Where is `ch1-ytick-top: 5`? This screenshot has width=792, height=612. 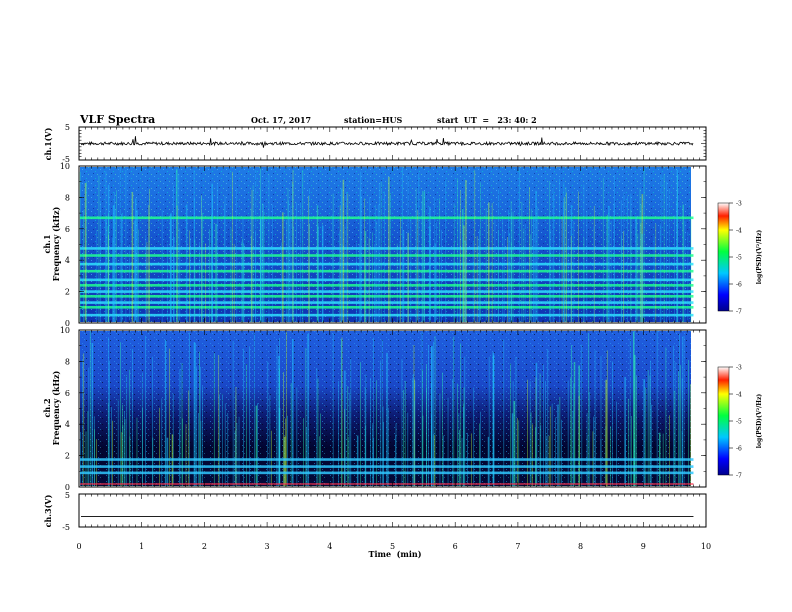
ch1-ytick-top: 5 is located at coordinates (67, 127).